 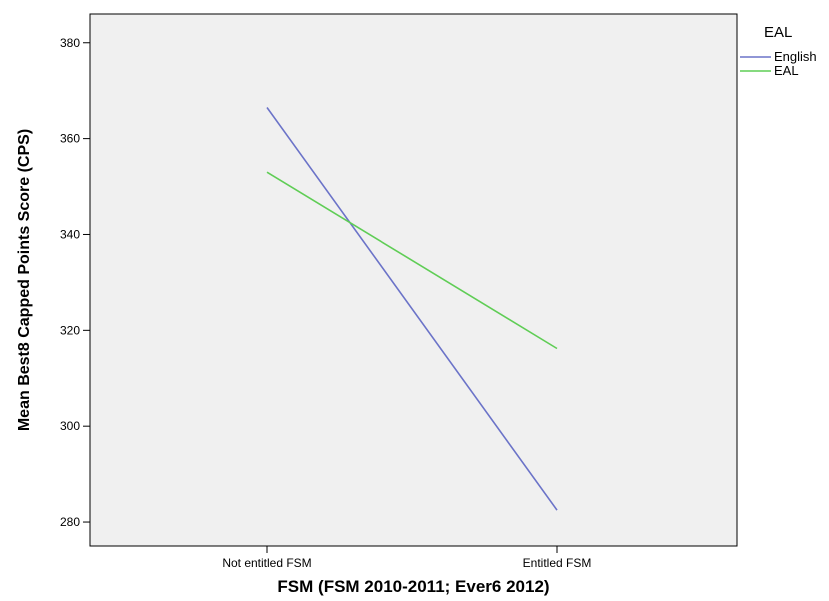 I want to click on legend-title: EAL, so click(x=778, y=32).